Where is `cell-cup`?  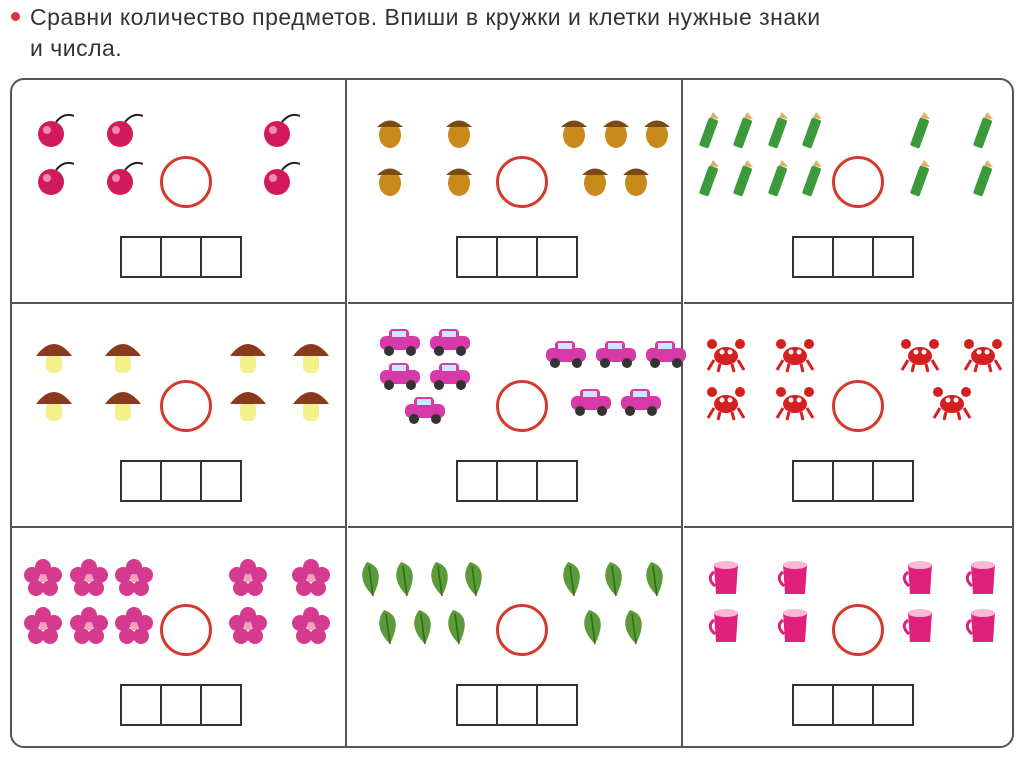
cell-cup is located at coordinates (848, 637).